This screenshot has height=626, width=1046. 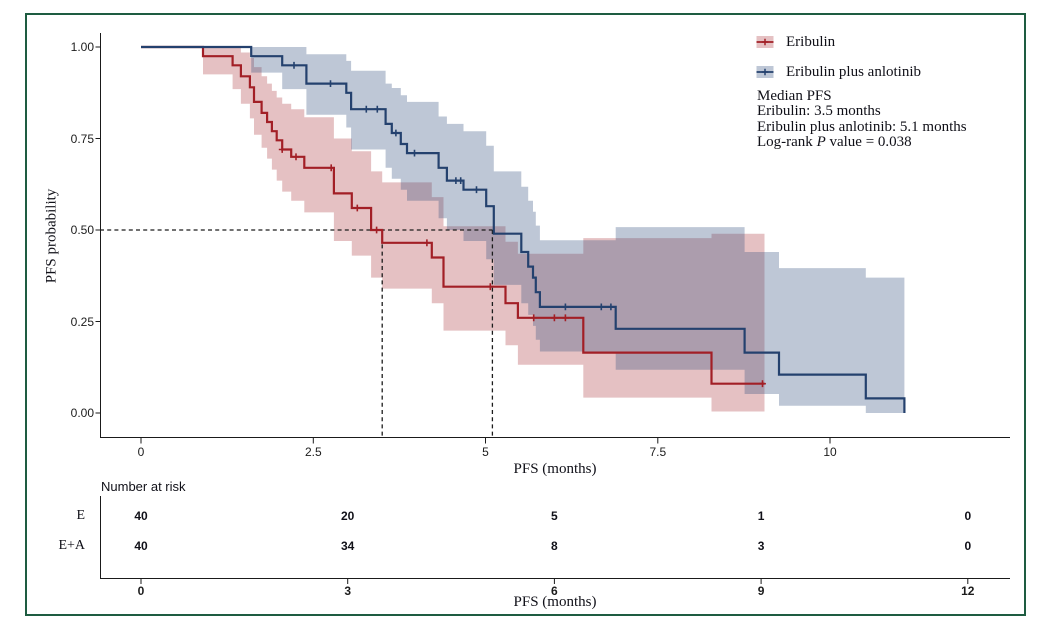 I want to click on risk-count: 34, so click(x=348, y=546).